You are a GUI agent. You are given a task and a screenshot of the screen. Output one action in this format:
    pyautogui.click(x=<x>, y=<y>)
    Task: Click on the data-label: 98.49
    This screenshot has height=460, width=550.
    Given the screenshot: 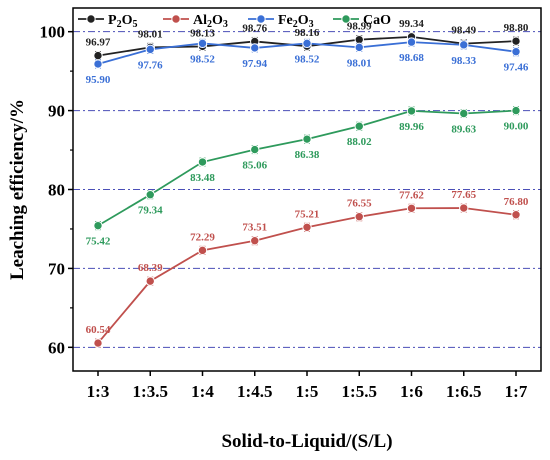 What is the action you would take?
    pyautogui.click(x=463, y=31)
    